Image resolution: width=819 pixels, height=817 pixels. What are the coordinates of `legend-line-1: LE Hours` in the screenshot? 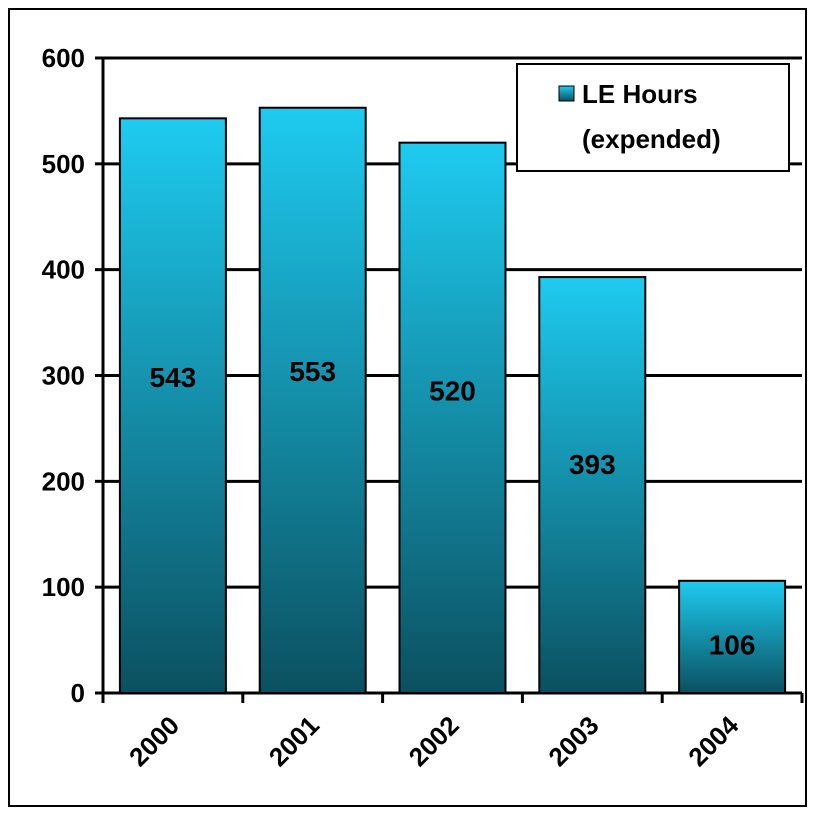 It's located at (640, 94).